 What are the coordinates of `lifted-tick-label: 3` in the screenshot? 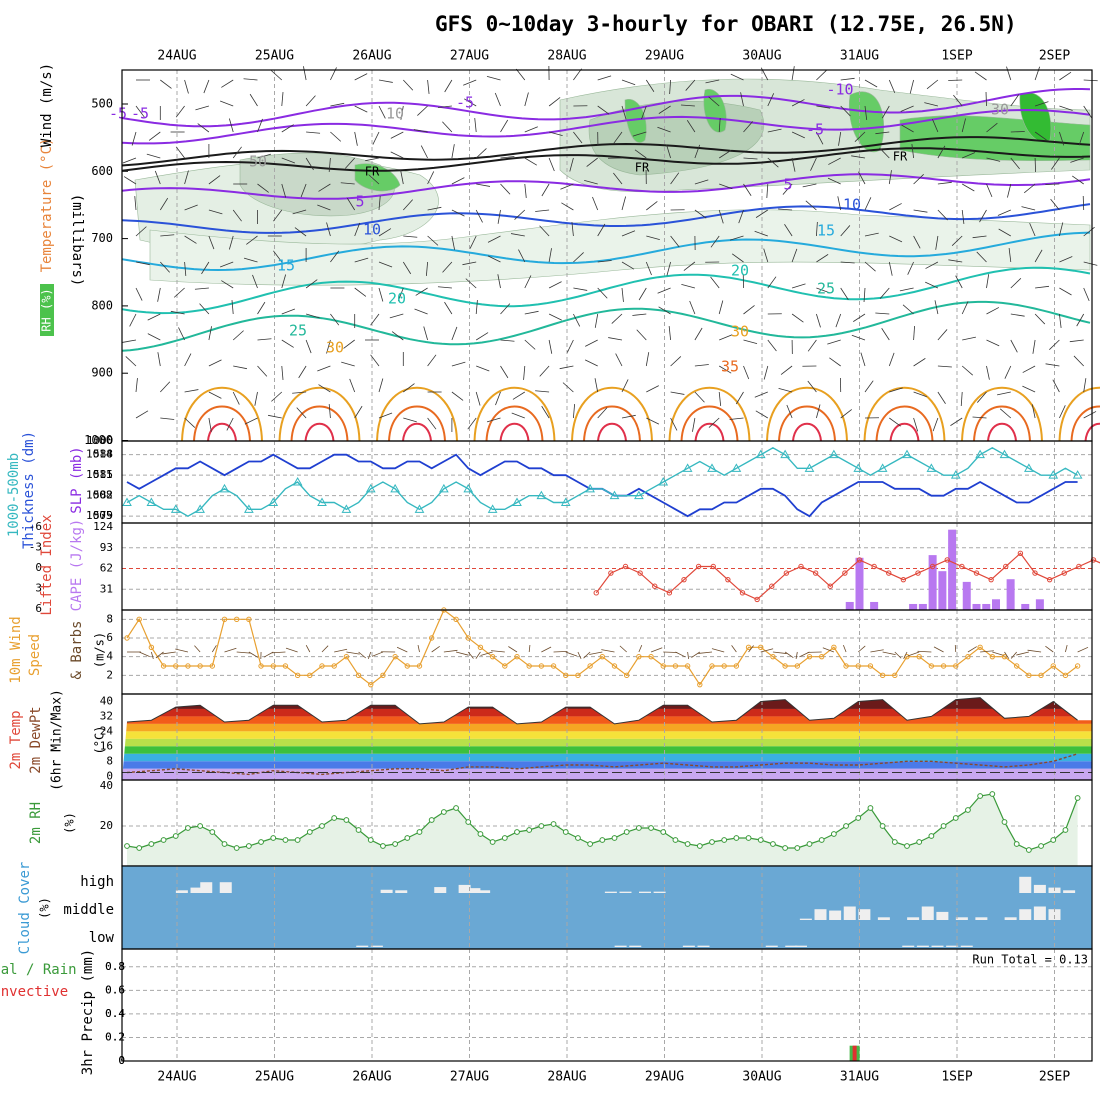 It's located at (38, 588).